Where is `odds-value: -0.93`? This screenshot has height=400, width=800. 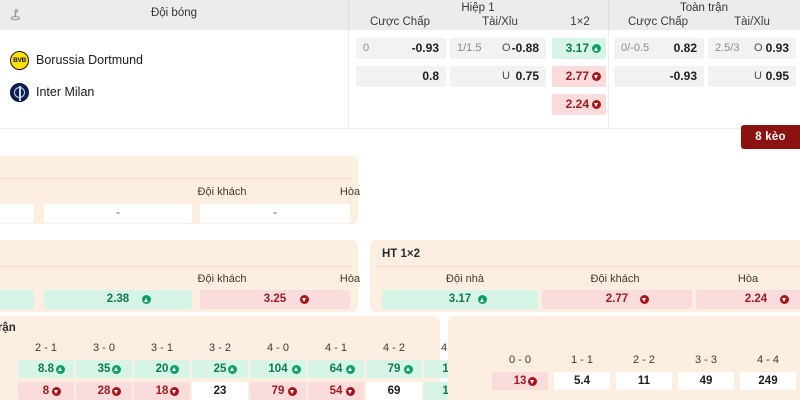
odds-value: -0.93 is located at coordinates (683, 76).